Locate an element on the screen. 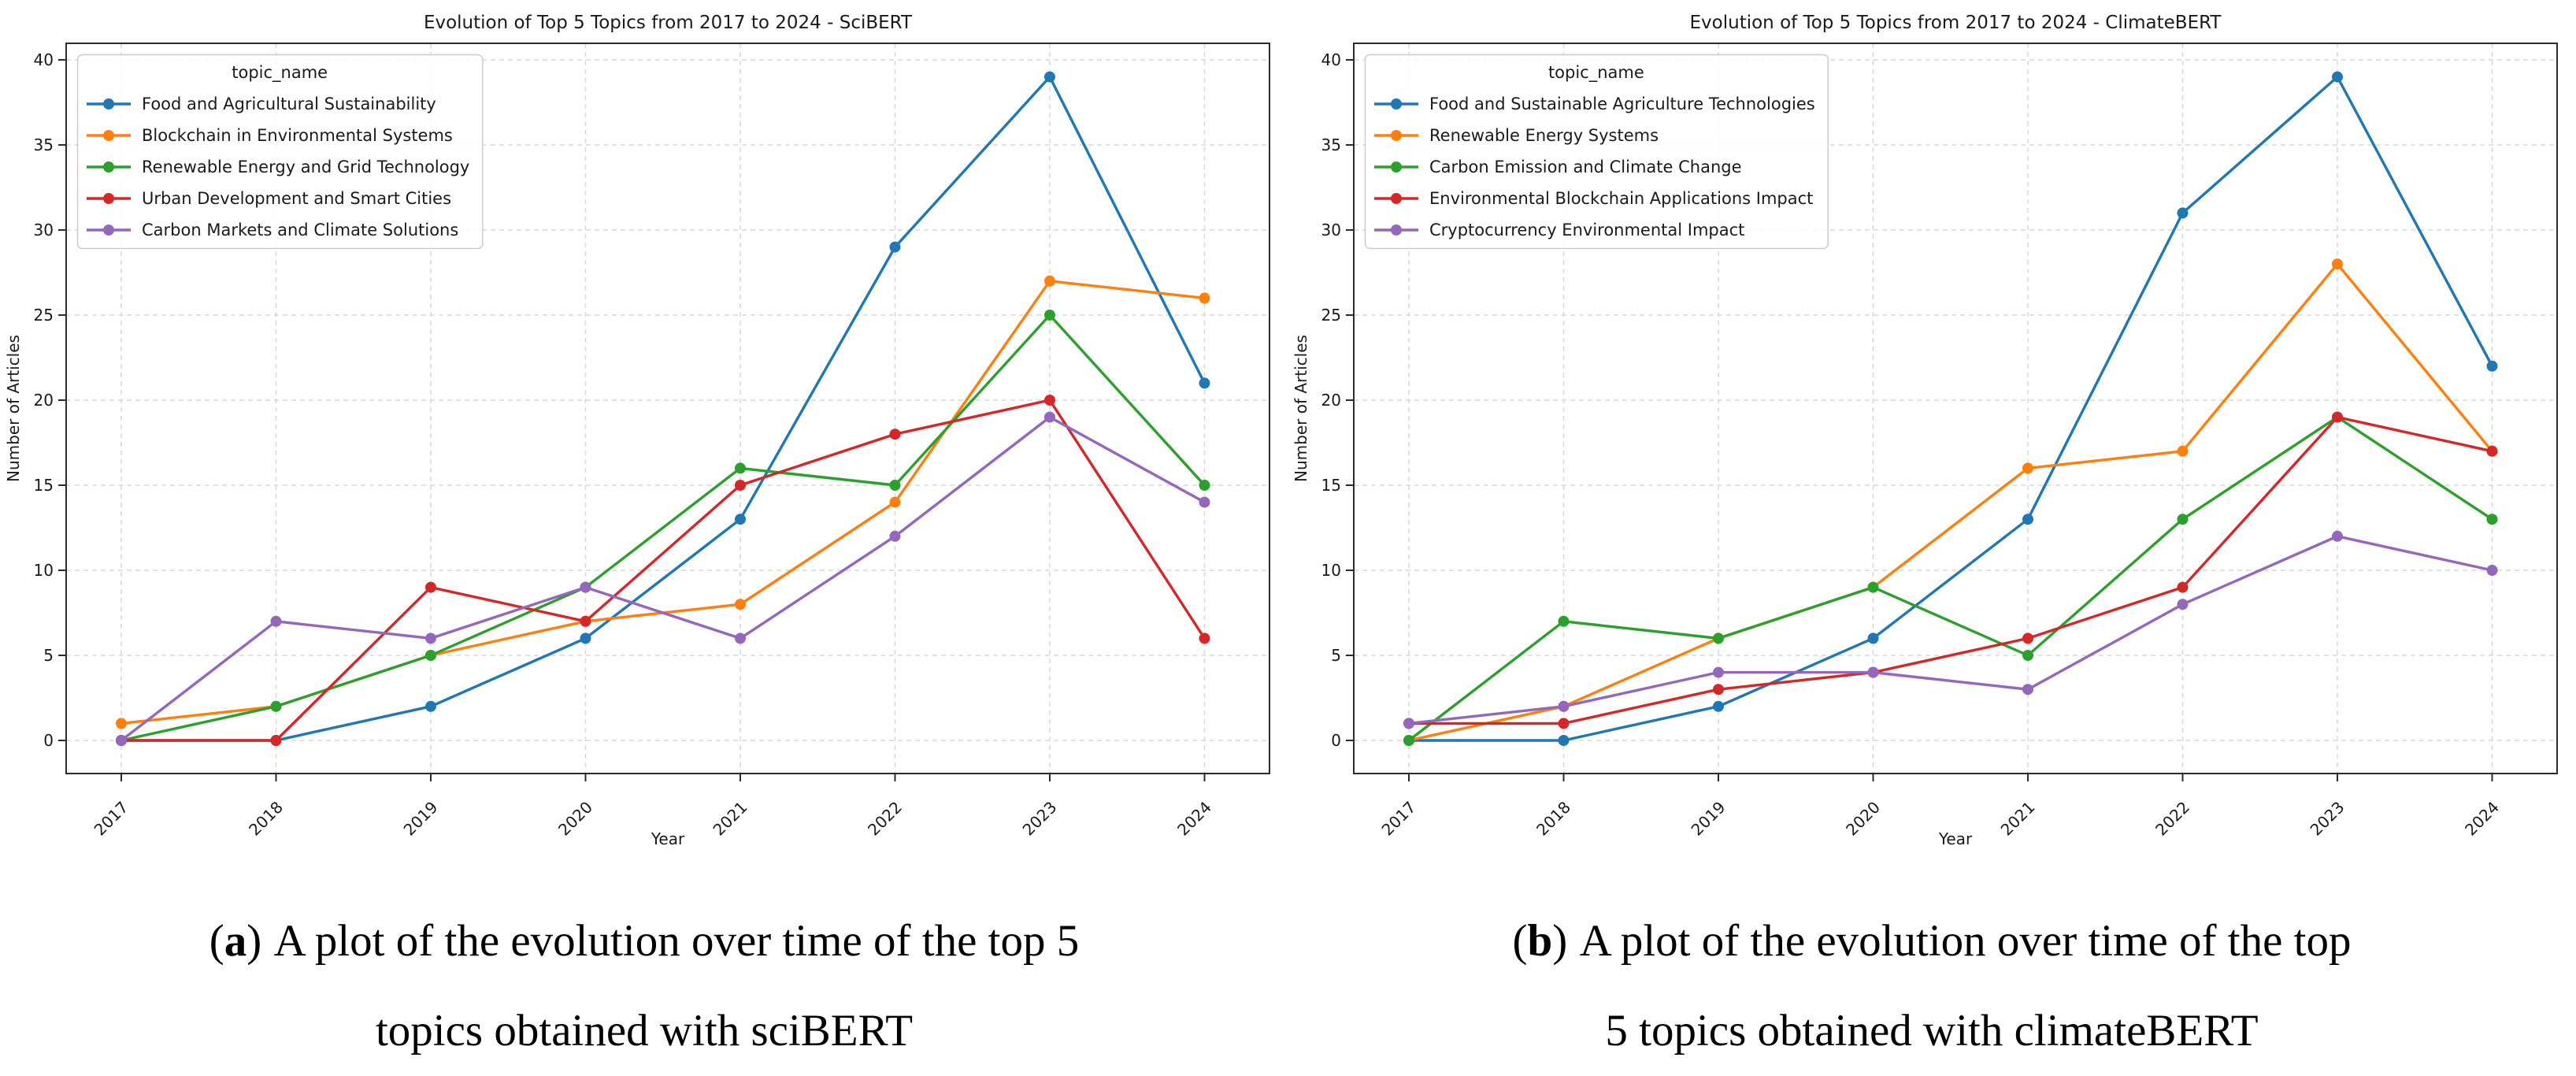 This screenshot has width=2576, height=1076. y-tick-label: 25 is located at coordinates (44, 315).